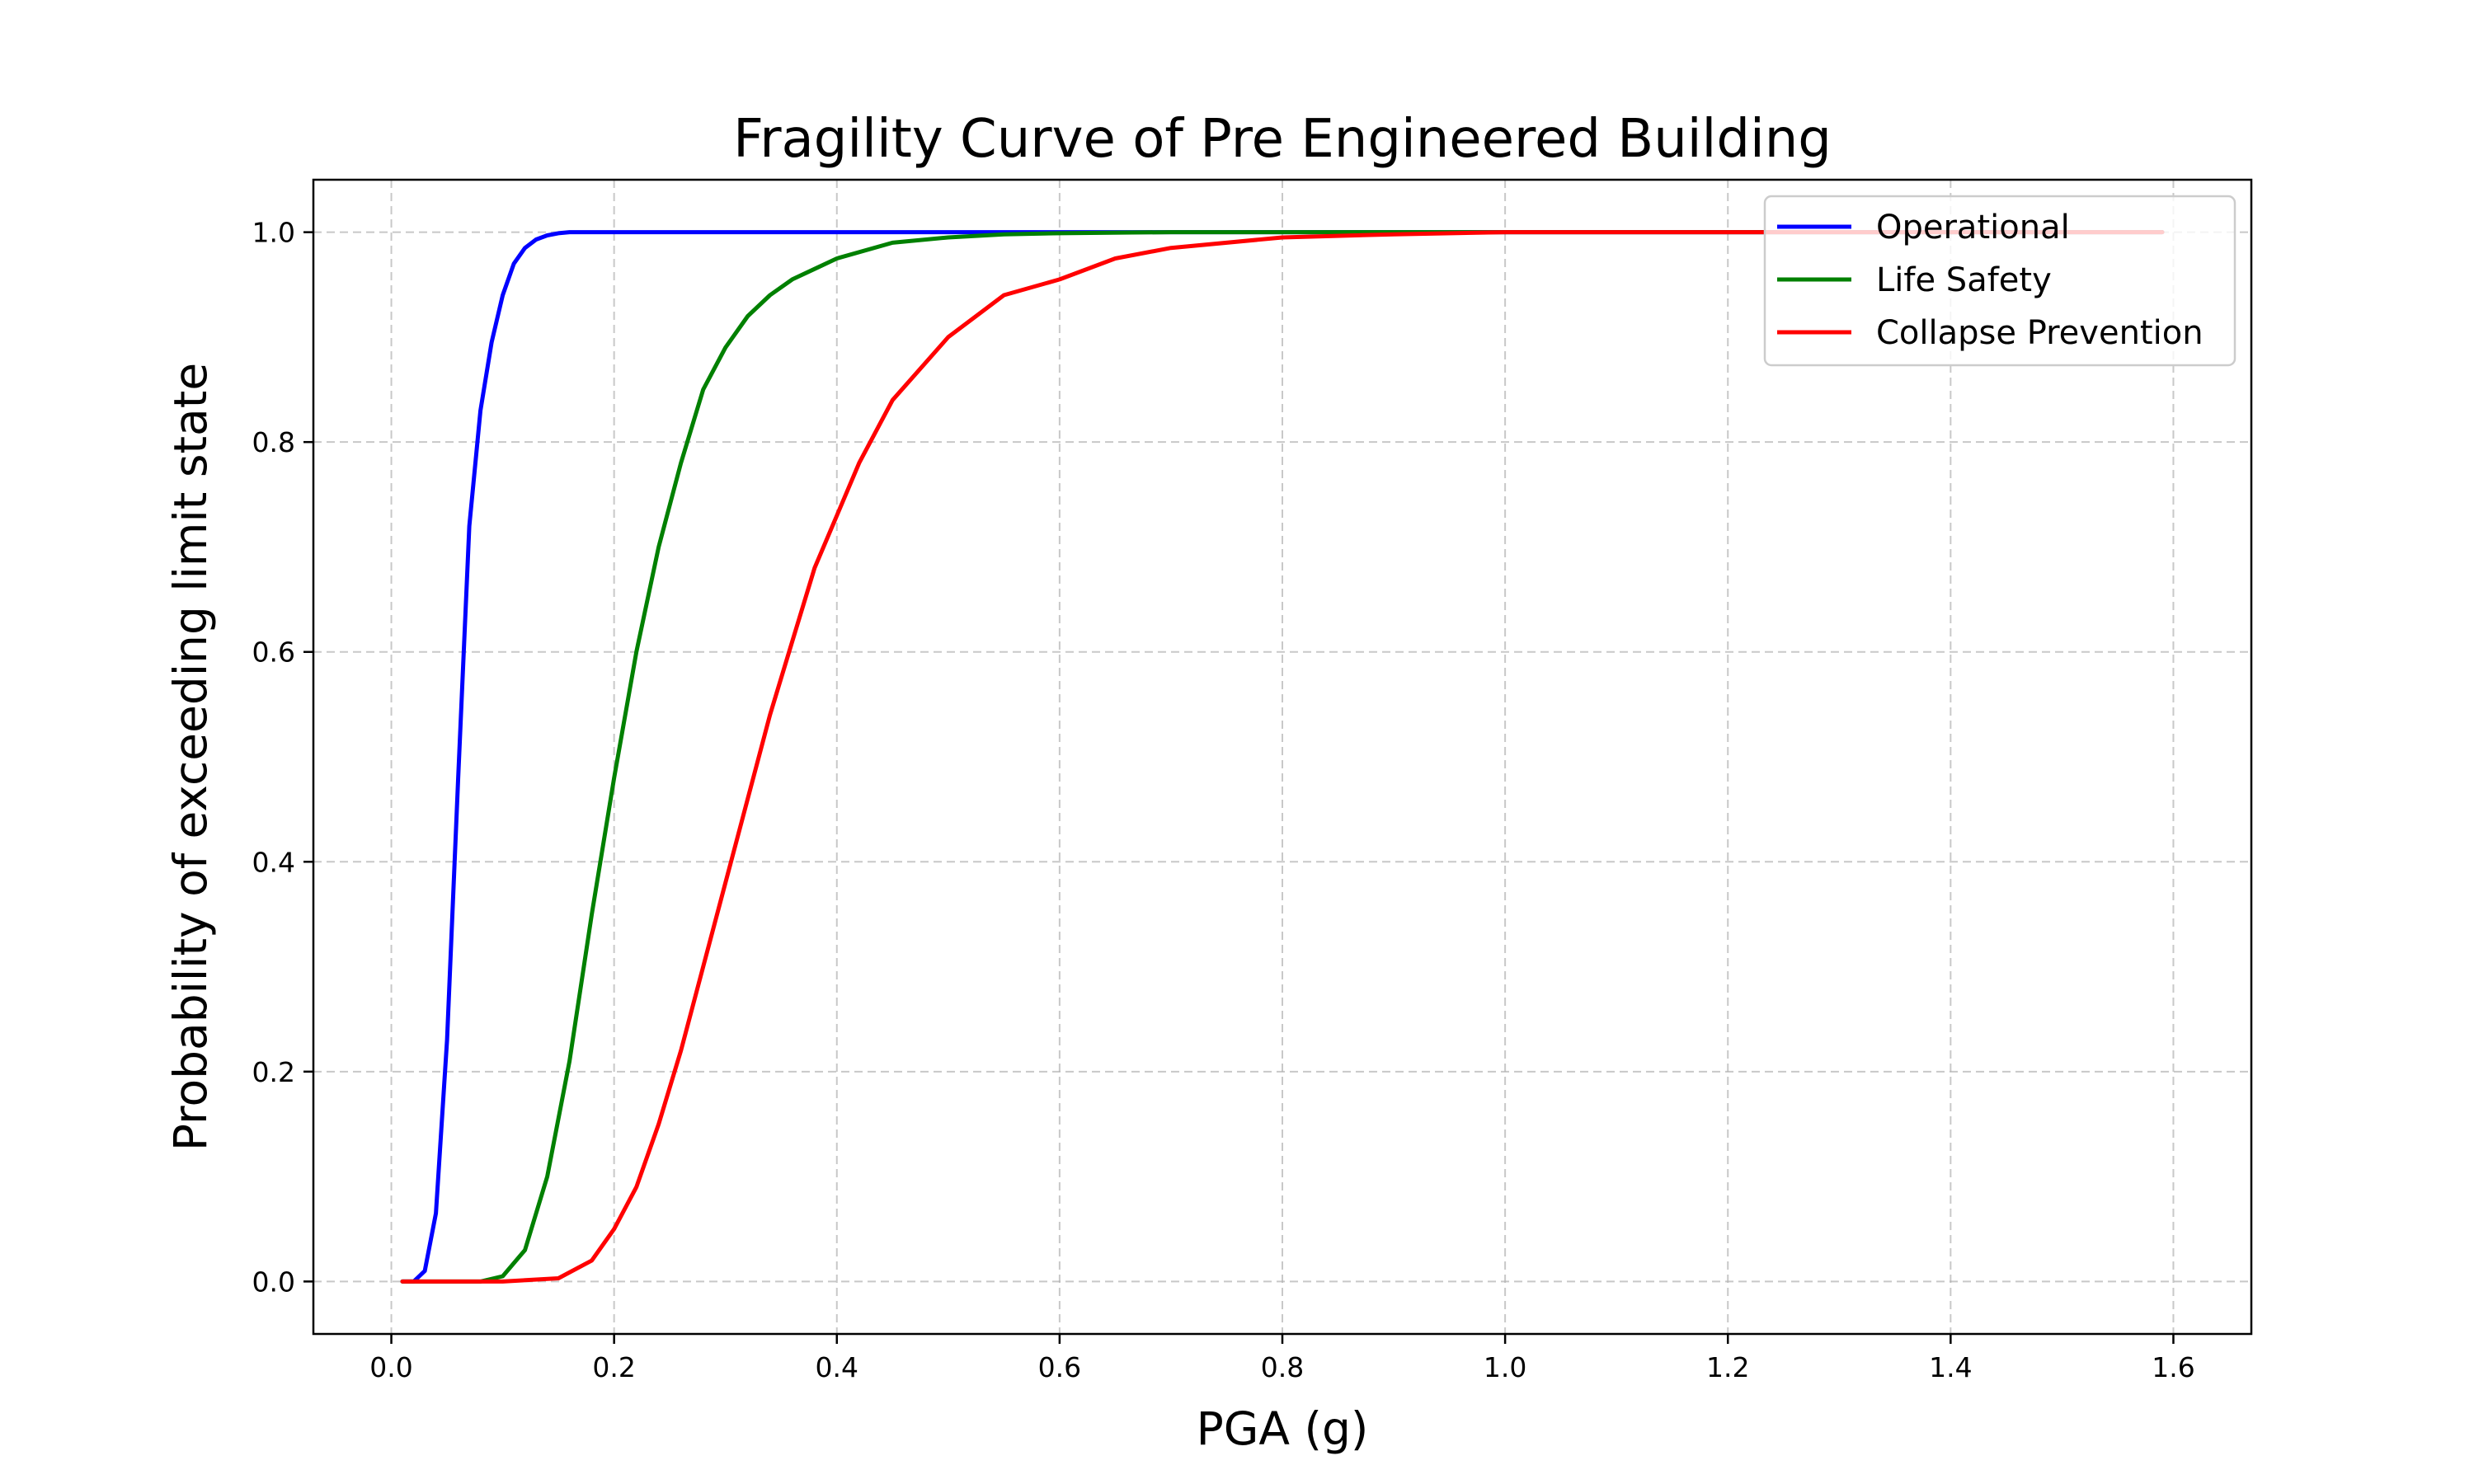 This screenshot has width=2474, height=1484. I want to click on x-tick-label: 0.4, so click(837, 1367).